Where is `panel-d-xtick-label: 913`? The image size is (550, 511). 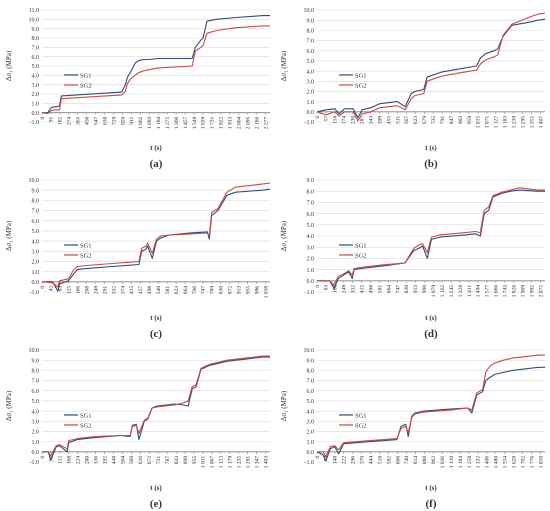
panel-d-xtick-label: 913 is located at coordinates (416, 289).